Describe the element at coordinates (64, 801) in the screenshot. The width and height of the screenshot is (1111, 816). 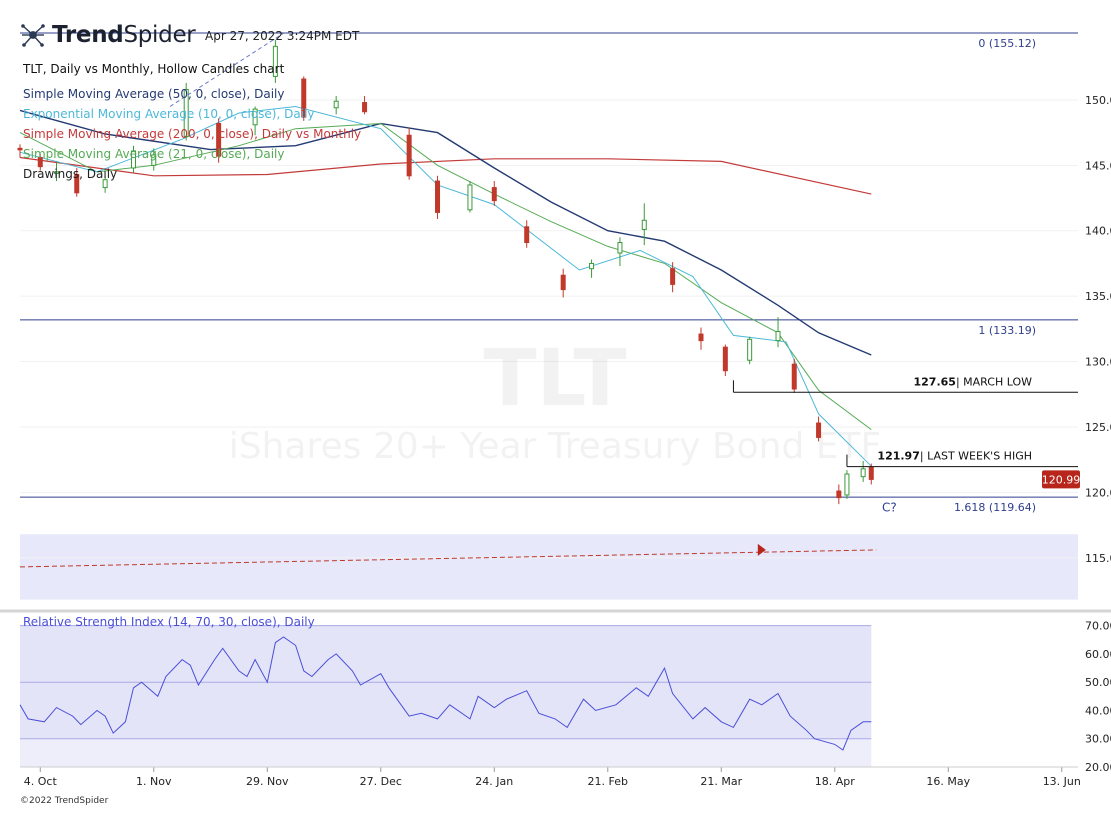
I see `copyright: ©2022 TrendSpider` at that location.